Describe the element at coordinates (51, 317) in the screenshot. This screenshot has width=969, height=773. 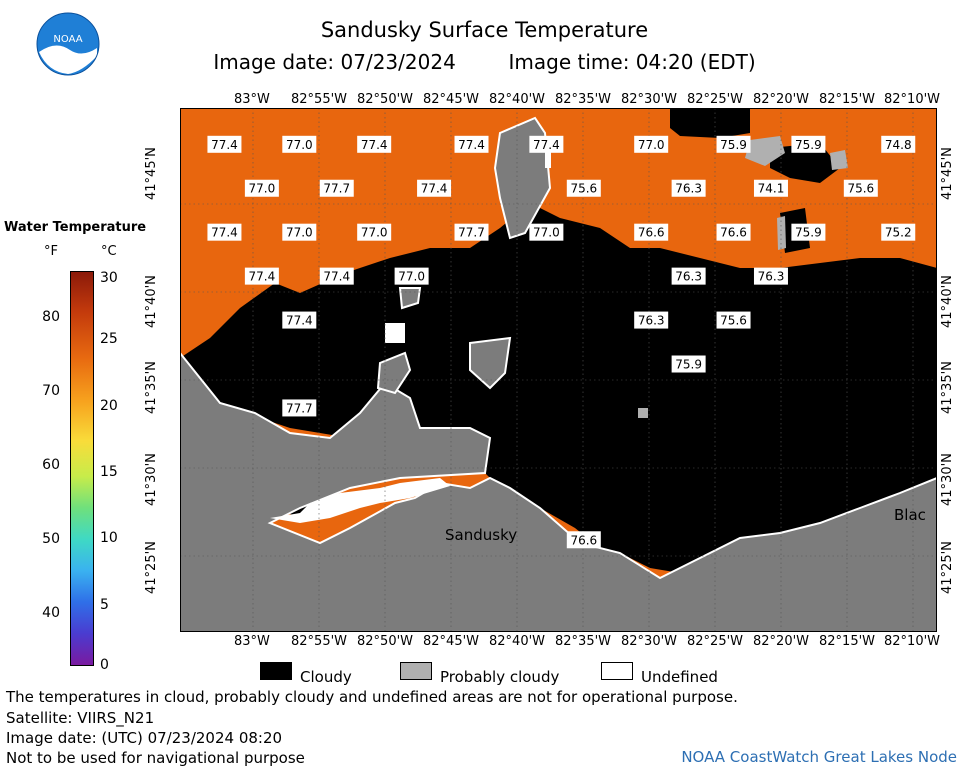
I see `legend-tick-f: 80` at that location.